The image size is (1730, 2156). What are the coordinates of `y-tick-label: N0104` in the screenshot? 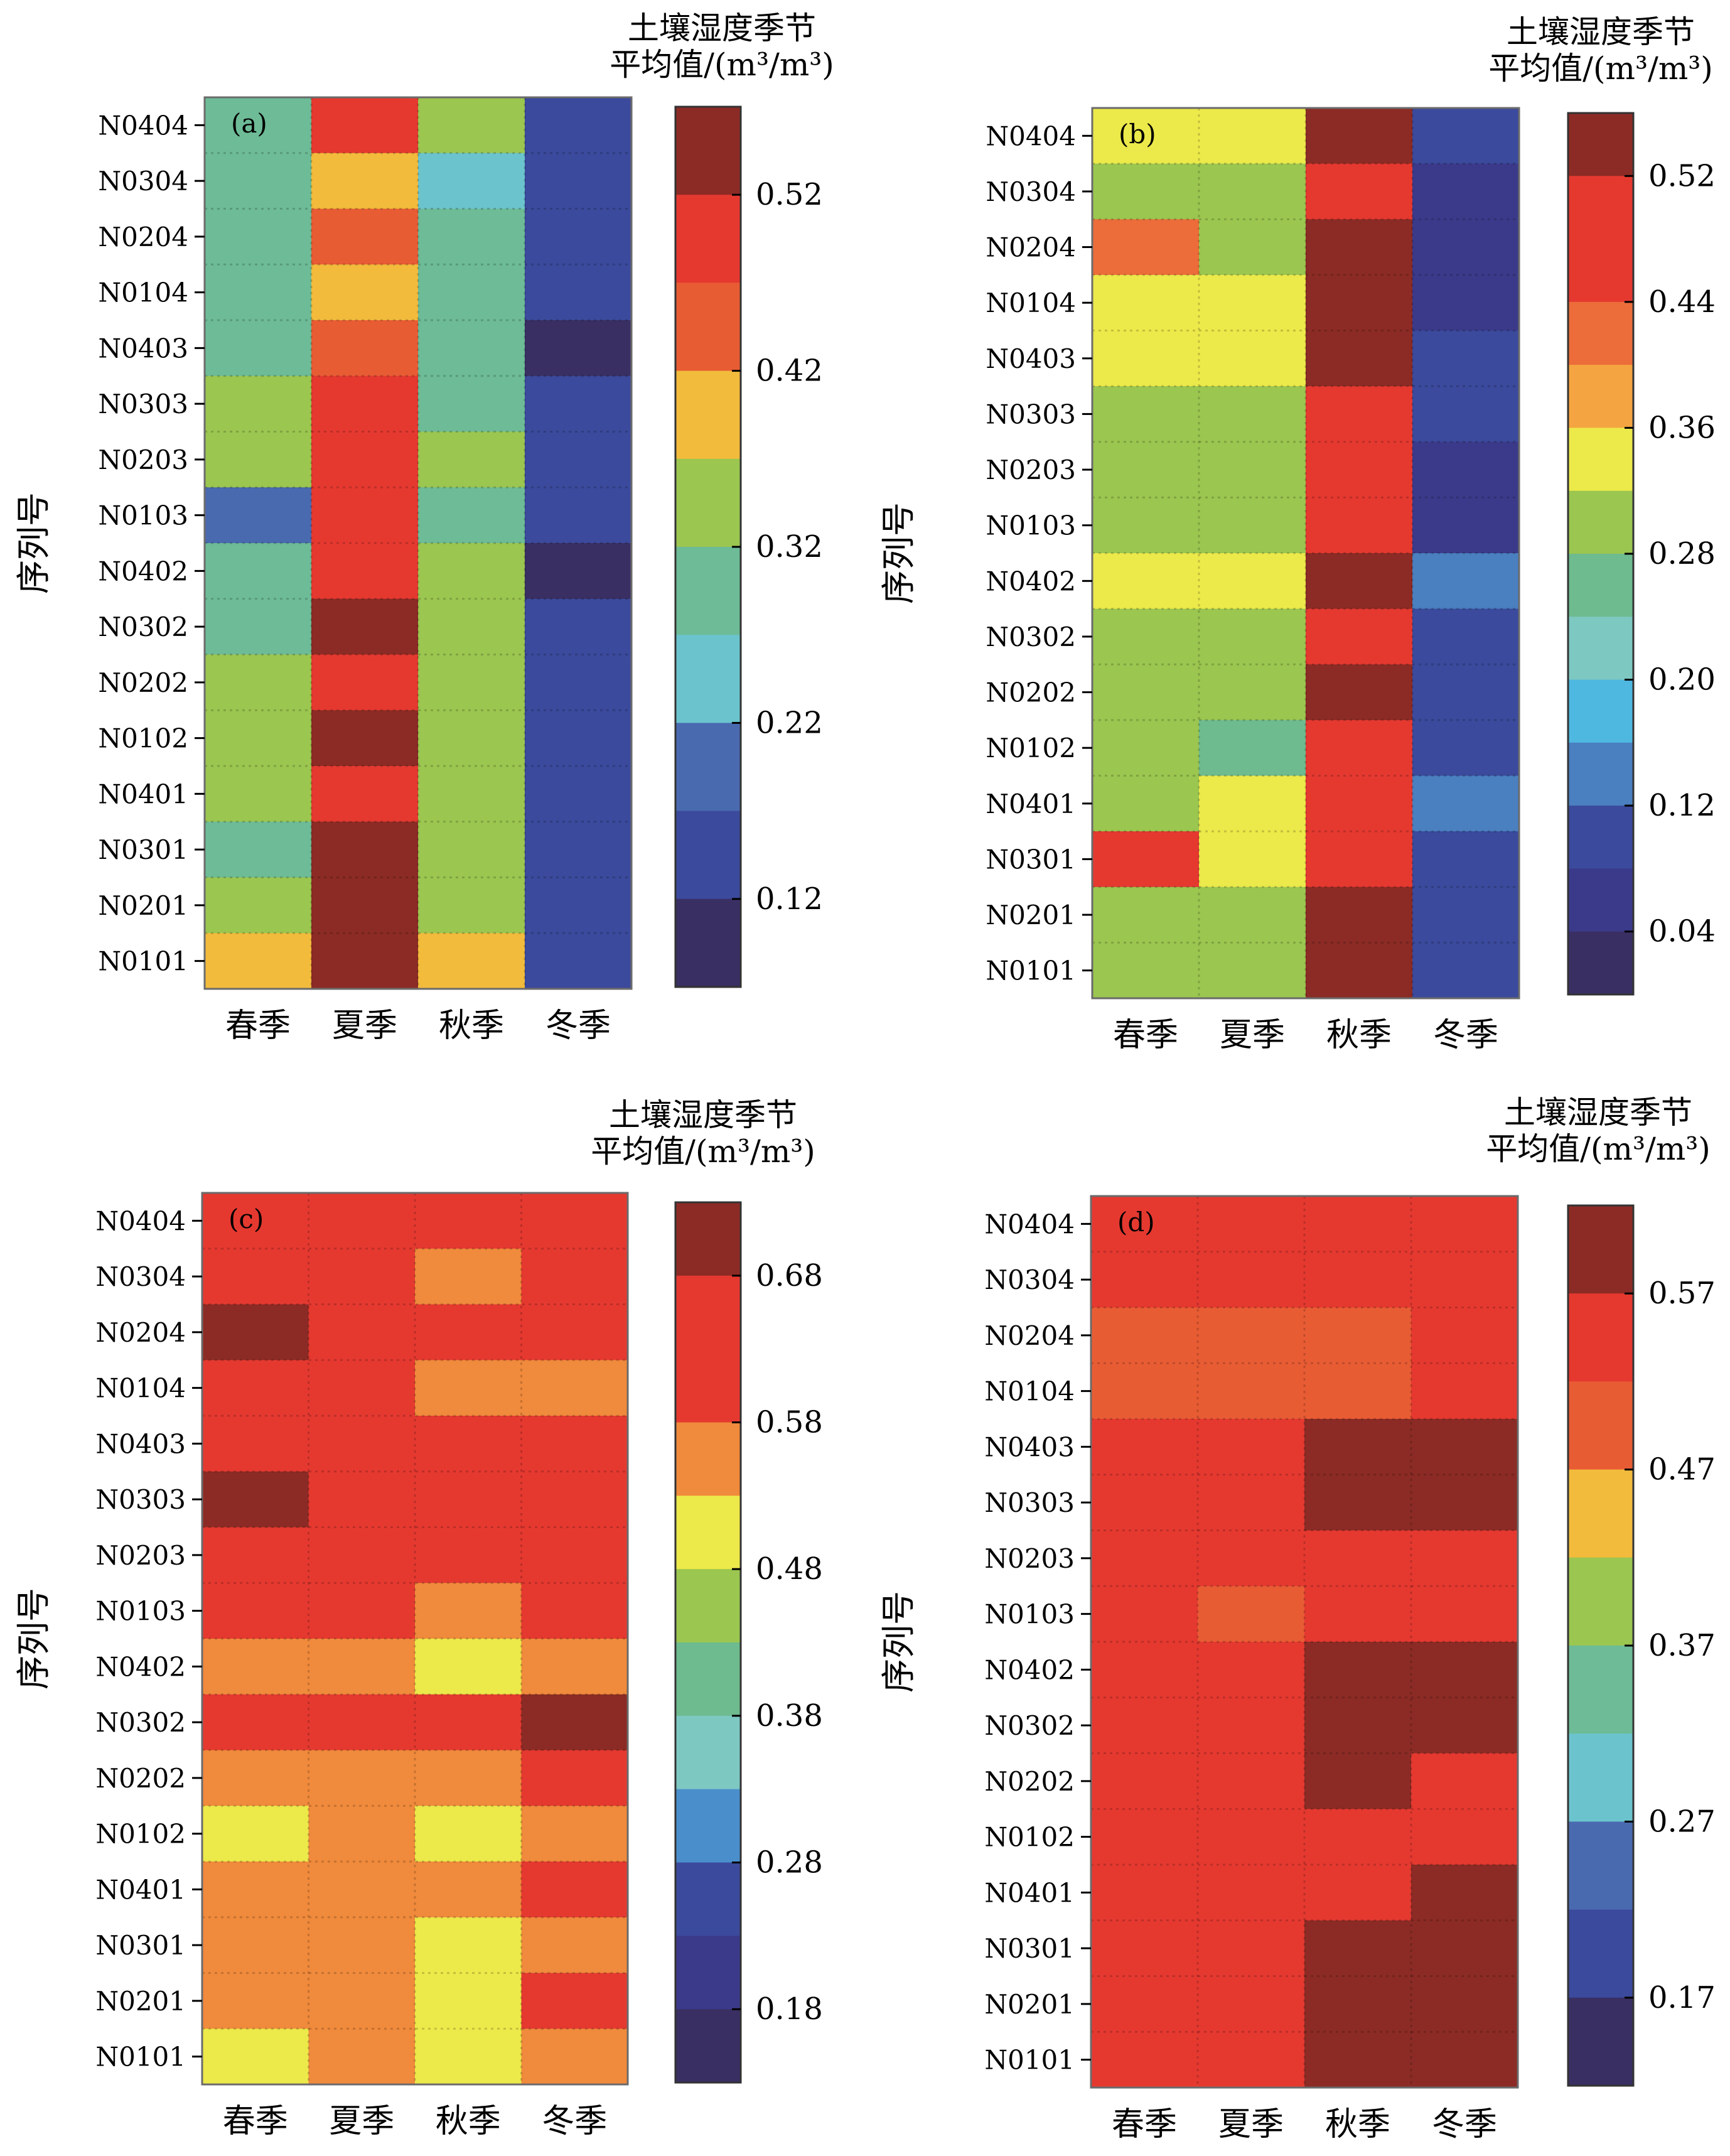 It's located at (1031, 303).